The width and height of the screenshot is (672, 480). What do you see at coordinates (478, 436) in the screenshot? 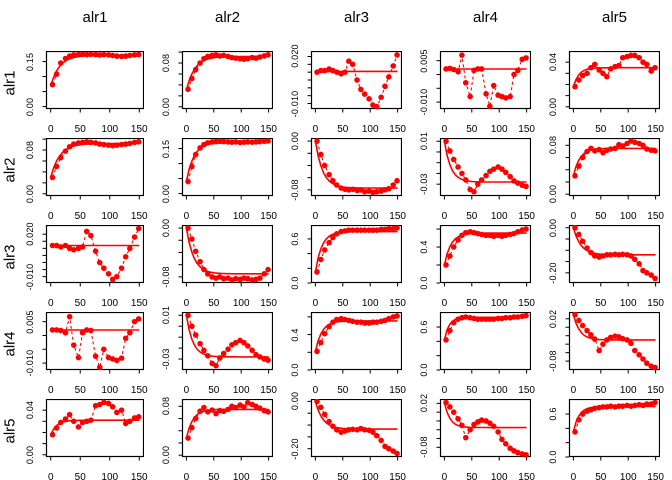
I see `panel-alr5-alr4: -0.08 0.02 0 50 100 150` at bounding box center [478, 436].